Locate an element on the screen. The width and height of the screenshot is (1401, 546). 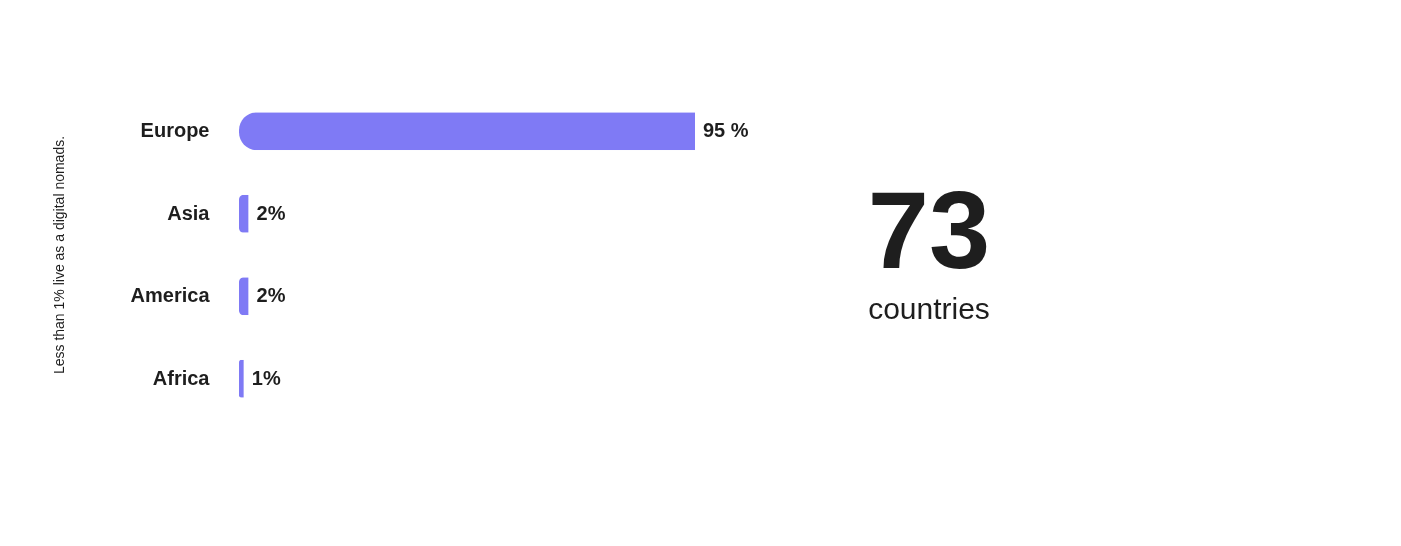
text: Less than 1% live as a digital nomads. is located at coordinates (59, 255).